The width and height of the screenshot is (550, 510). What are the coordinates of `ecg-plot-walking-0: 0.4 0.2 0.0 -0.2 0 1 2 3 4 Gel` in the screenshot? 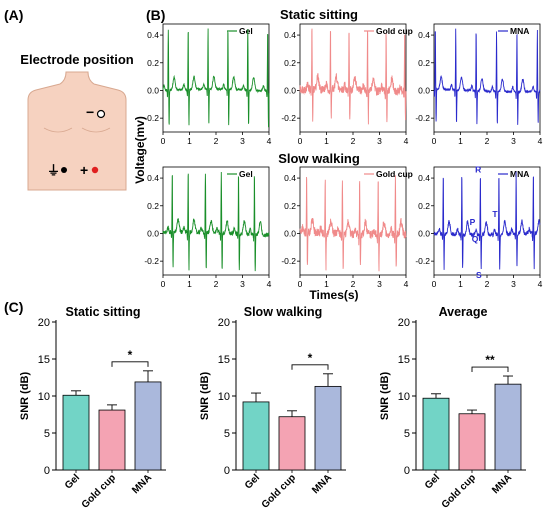 It's located at (208, 227).